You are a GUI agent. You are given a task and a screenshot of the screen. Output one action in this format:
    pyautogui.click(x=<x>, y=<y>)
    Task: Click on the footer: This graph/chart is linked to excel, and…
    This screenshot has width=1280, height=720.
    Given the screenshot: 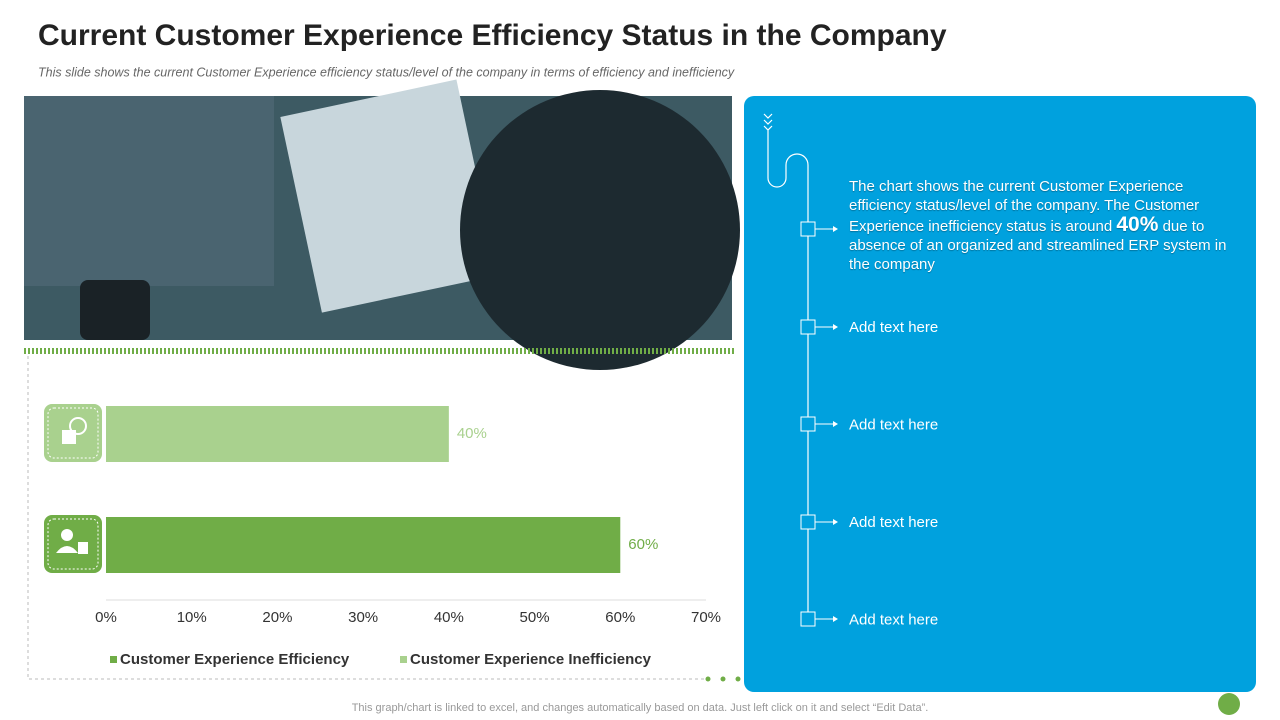 What is the action you would take?
    pyautogui.click(x=640, y=708)
    